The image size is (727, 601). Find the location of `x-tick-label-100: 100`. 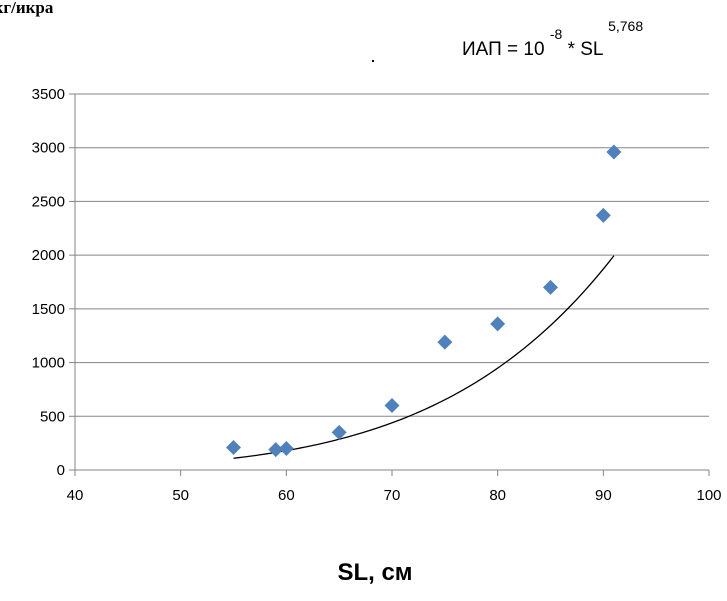

x-tick-label-100: 100 is located at coordinates (708, 495).